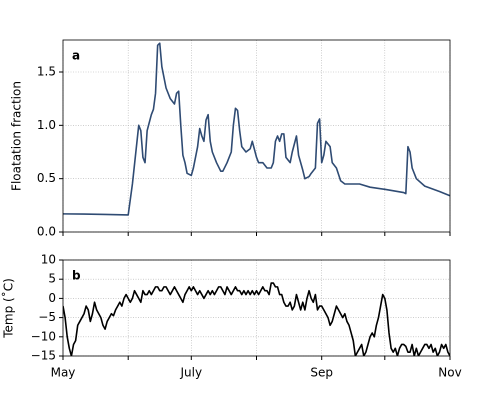 This screenshot has height=400, width=500. Describe the element at coordinates (47, 317) in the screenshot. I see `y-tick-label: −5` at that location.